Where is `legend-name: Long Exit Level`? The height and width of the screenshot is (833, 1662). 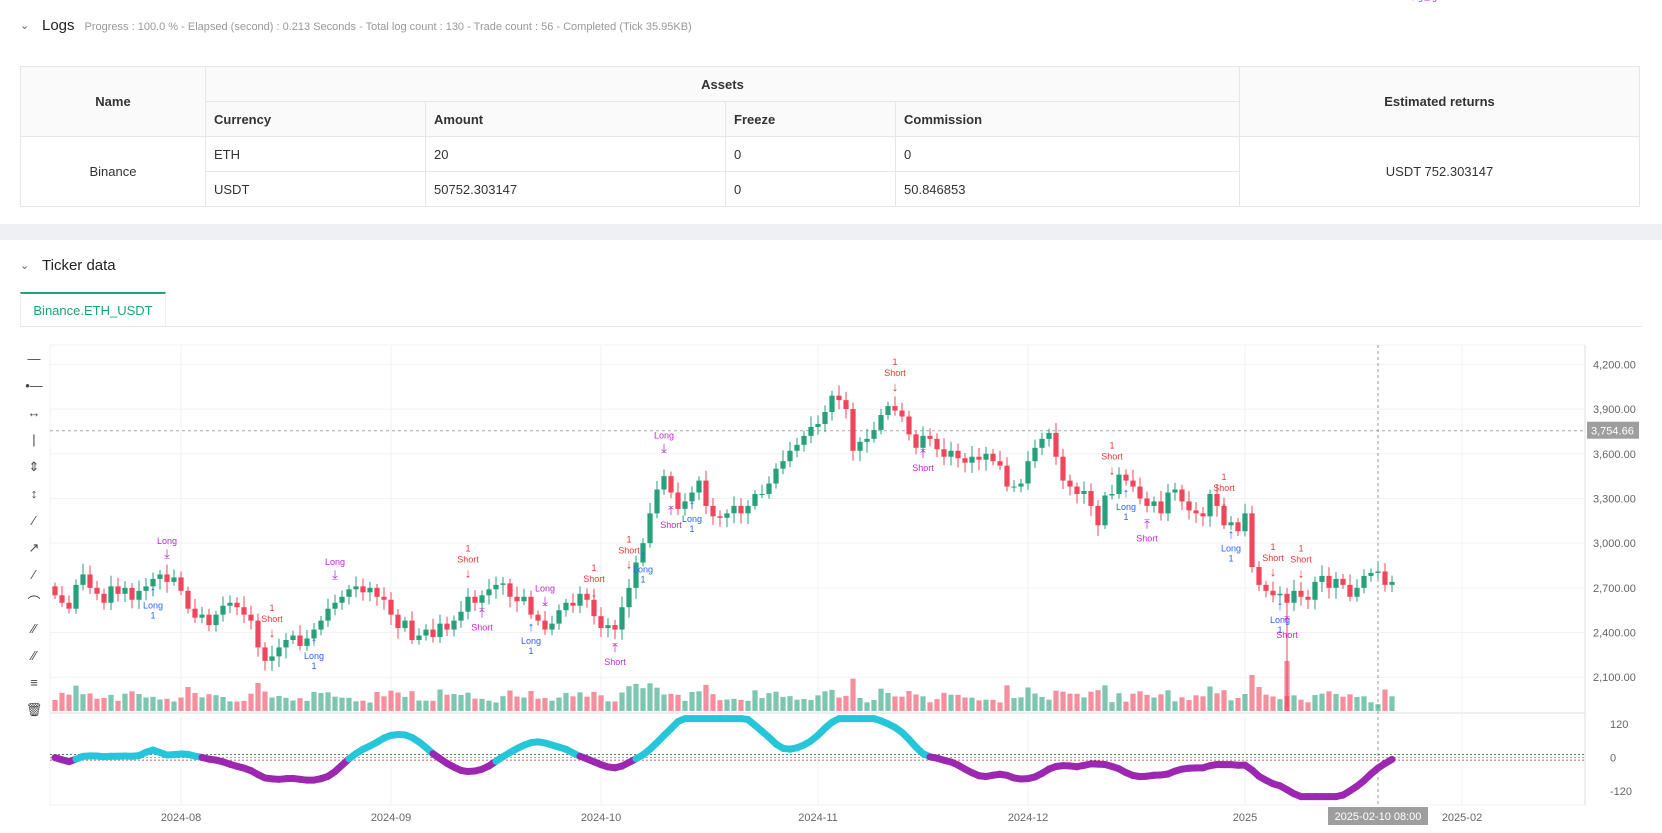
legend-name: Long Exit Level is located at coordinates (108, 747).